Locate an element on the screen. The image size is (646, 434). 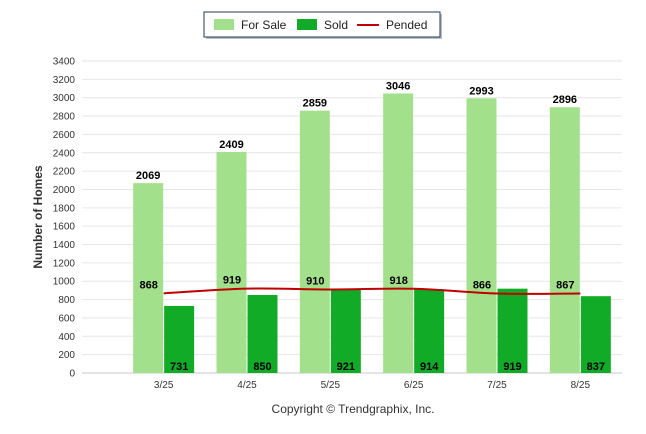
x-axis: 3/25 4/25 5/25 6/25 7/25 8/25 is located at coordinates (372, 385).